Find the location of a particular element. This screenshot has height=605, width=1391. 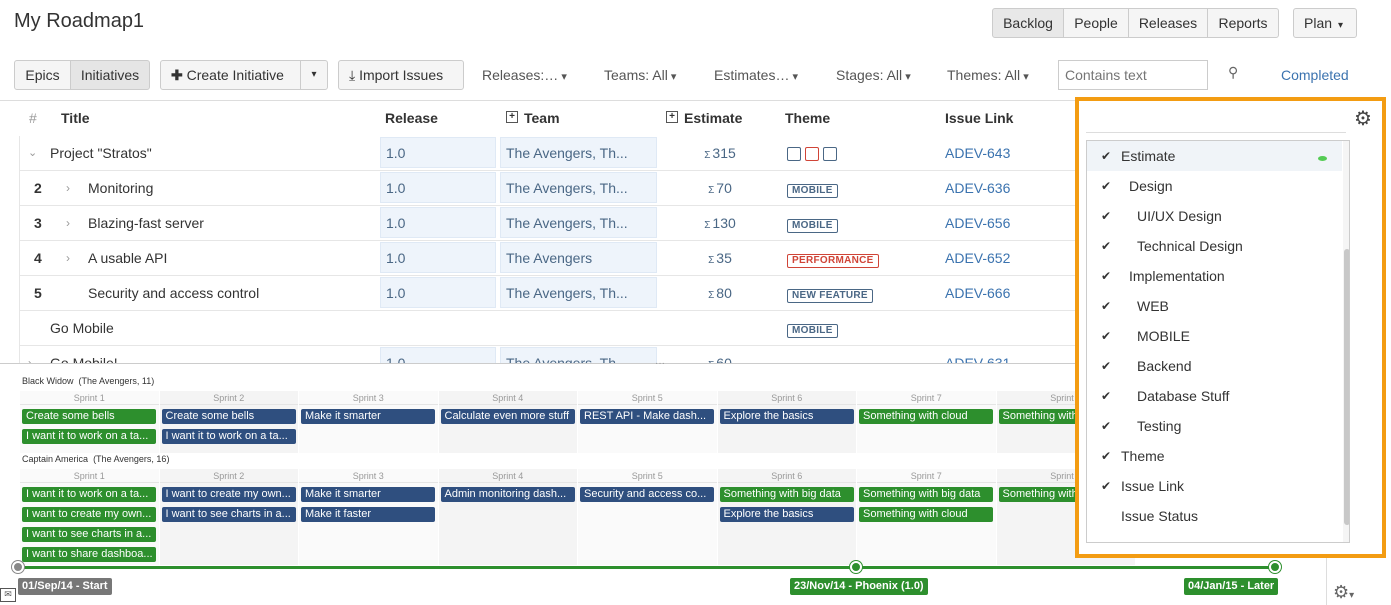

reports-button: Reports is located at coordinates (1243, 23).